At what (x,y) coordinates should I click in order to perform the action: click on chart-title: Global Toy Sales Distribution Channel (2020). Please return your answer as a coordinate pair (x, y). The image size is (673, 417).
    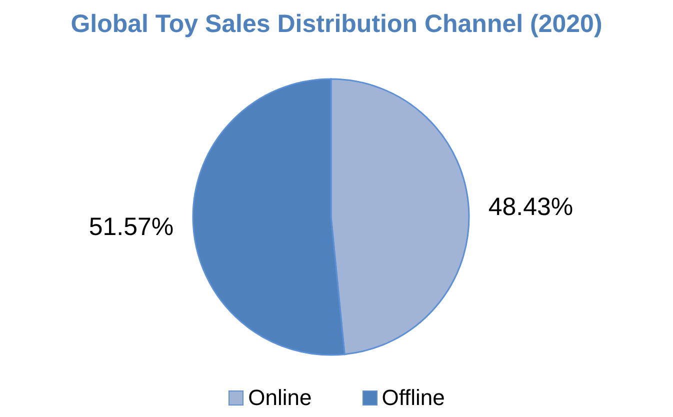
    Looking at the image, I should click on (337, 24).